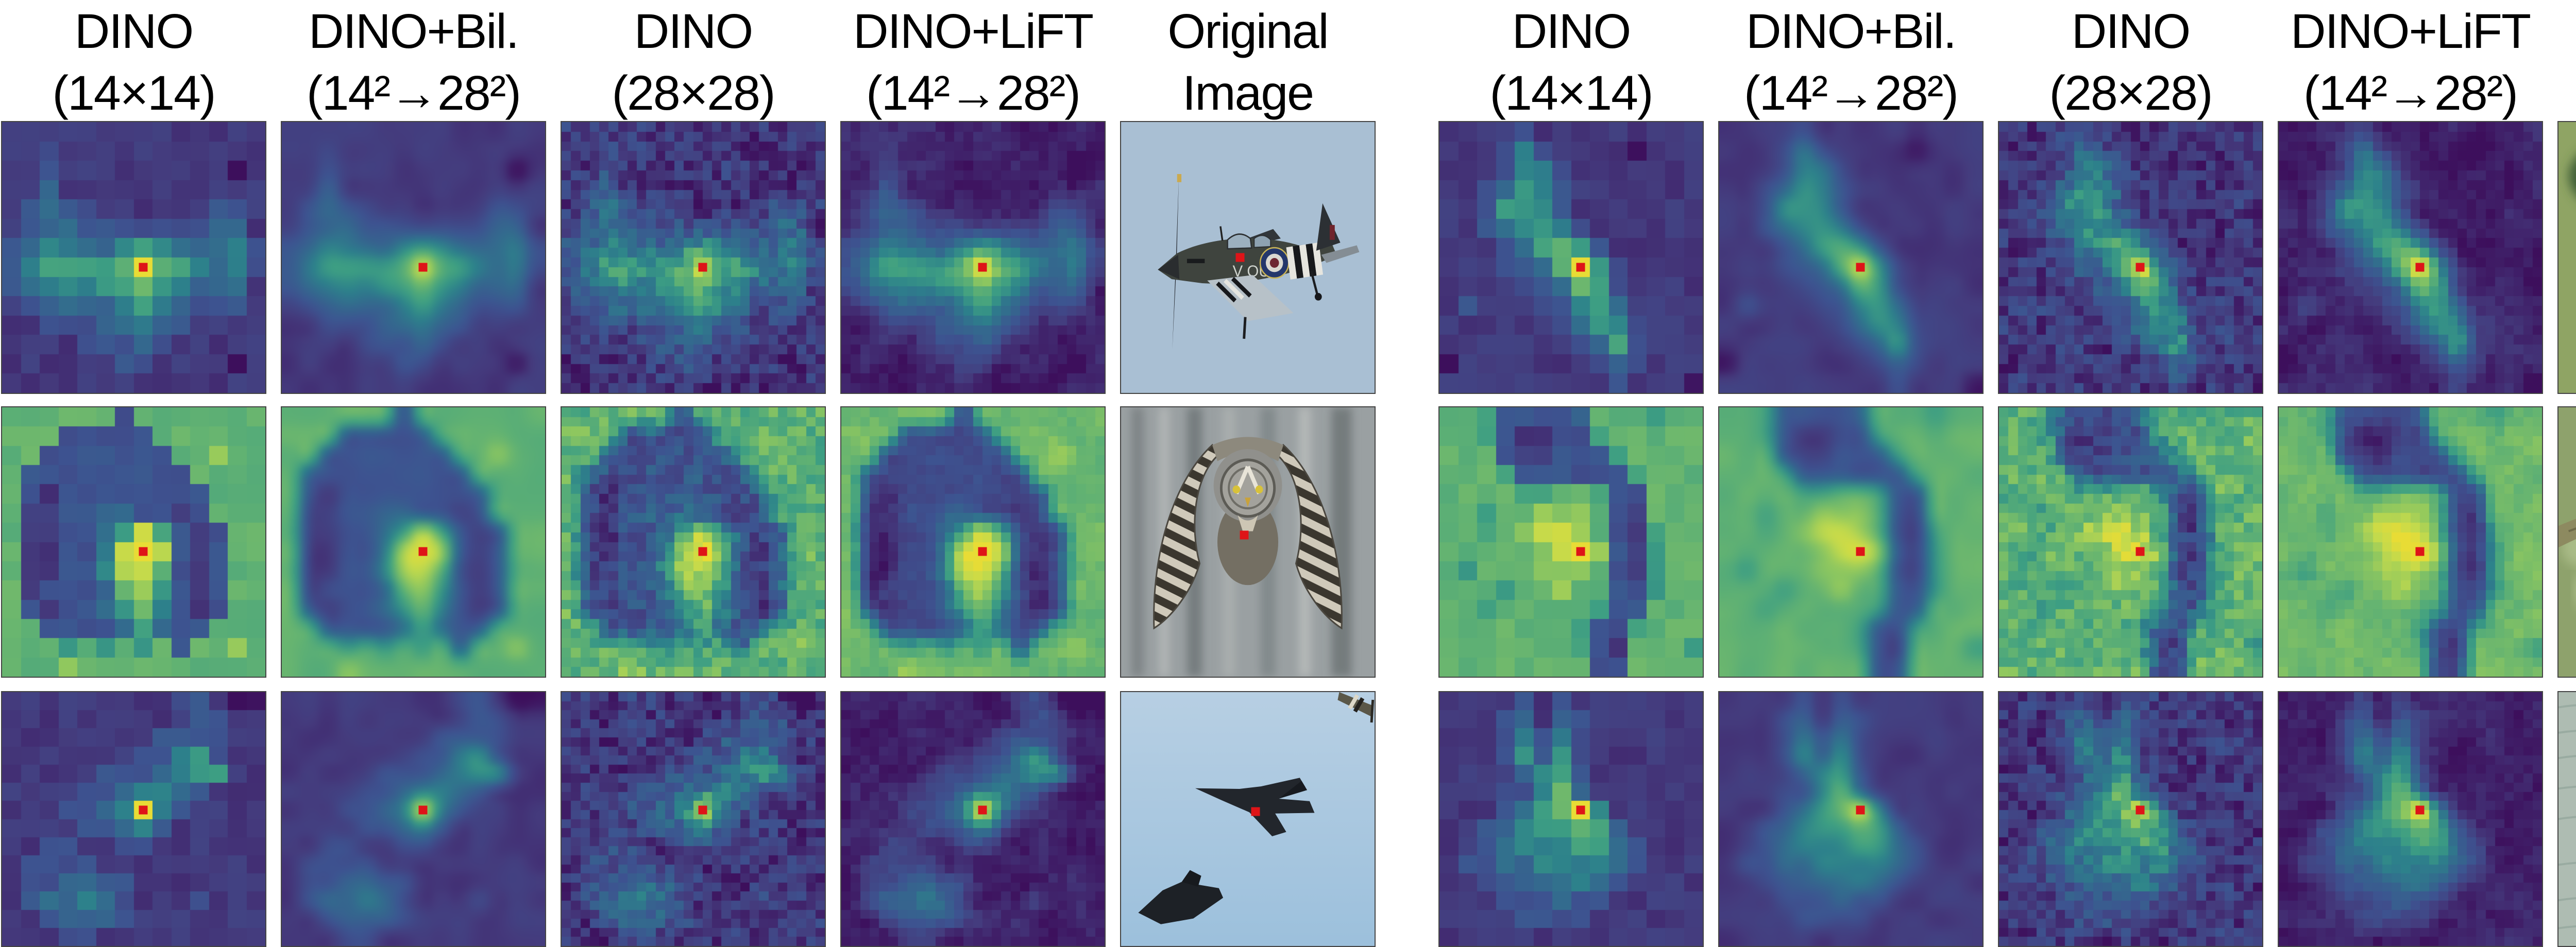 The image size is (2576, 947). Describe the element at coordinates (1248, 523) in the screenshot. I see `owl-chin-patch` at that location.